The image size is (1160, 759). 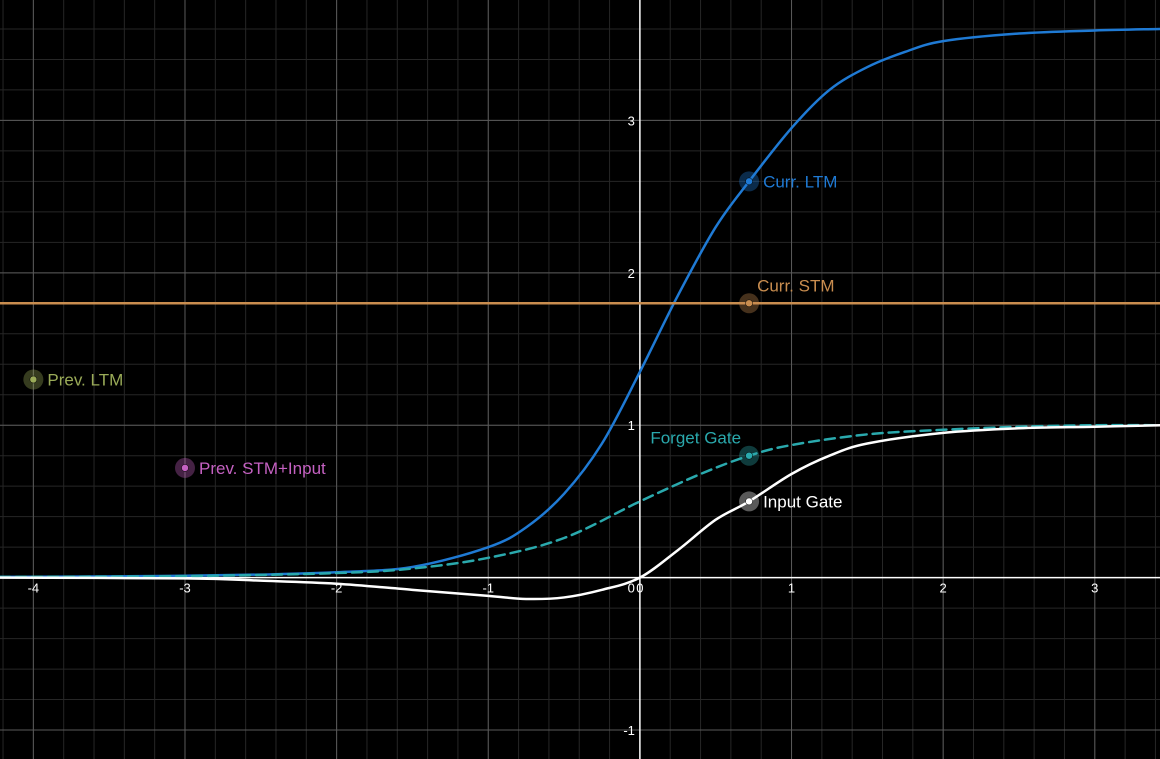 What do you see at coordinates (1094, 588) in the screenshot?
I see `x-tick-label: 3` at bounding box center [1094, 588].